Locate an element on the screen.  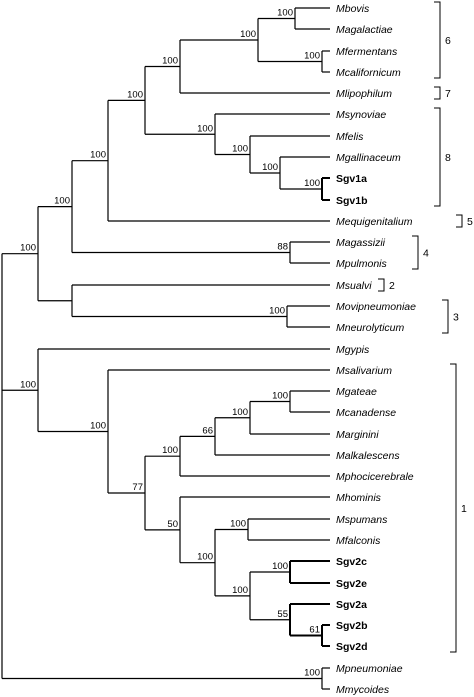
taxon-label: Mcanadense is located at coordinates (366, 413).